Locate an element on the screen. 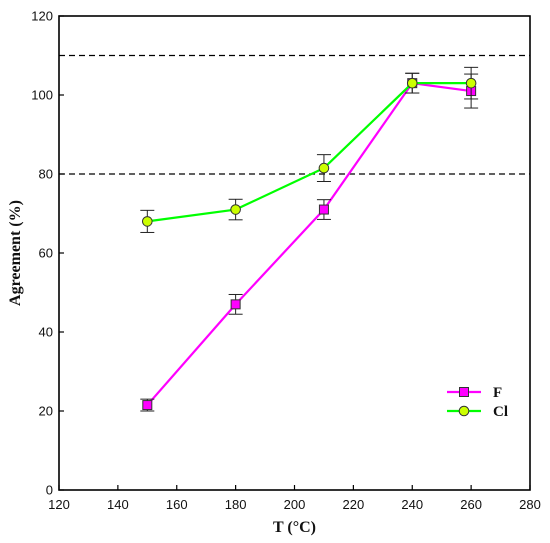  y-tick-label: 40 is located at coordinates (46, 332).